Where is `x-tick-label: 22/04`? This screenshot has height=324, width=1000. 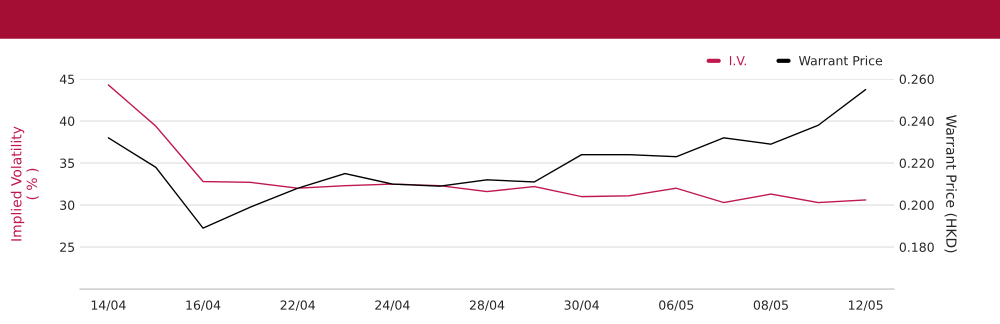
x-tick-label: 22/04 is located at coordinates (298, 305).